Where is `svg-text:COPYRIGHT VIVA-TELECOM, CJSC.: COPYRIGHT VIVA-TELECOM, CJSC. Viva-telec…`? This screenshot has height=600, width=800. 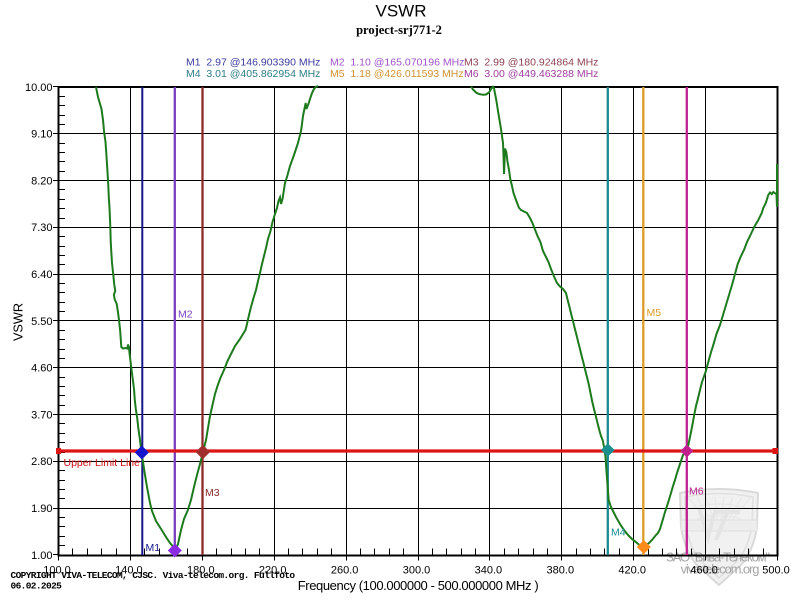 svg-text:COPYRIGHT VIVA-TELECOM, CJSC.: COPYRIGHT VIVA-TELECOM, CJSC. Viva-telec… is located at coordinates (153, 575).